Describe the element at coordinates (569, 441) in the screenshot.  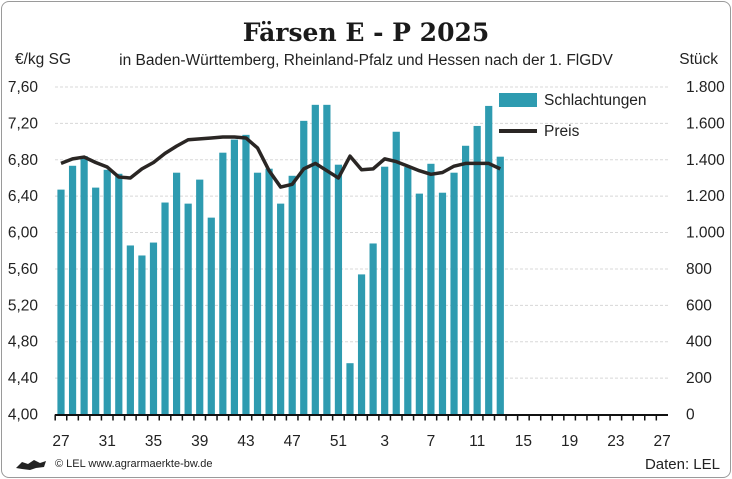
I see `x-tick-label: 19` at that location.